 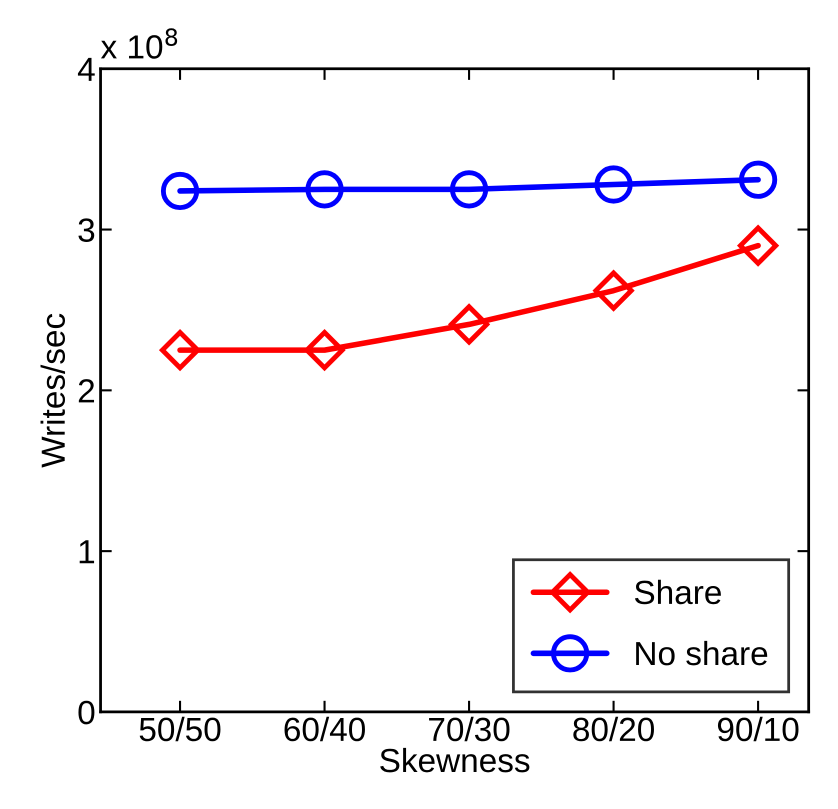 I want to click on x-tick-label: 50/50, so click(x=180, y=729).